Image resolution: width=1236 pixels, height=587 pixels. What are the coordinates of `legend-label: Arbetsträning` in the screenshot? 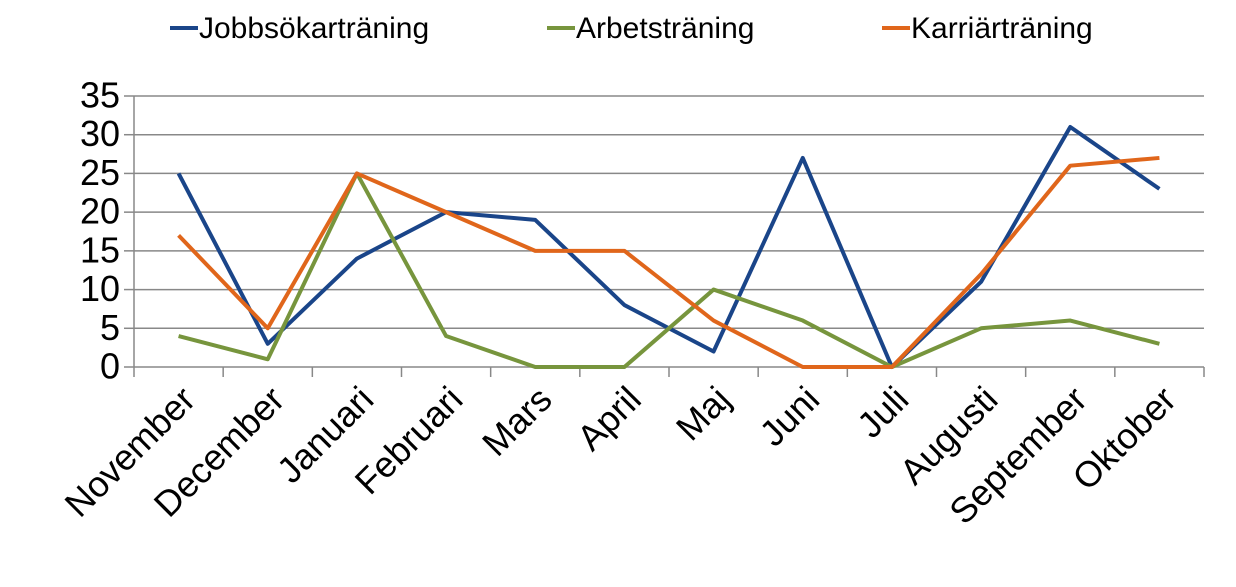 It's located at (665, 28).